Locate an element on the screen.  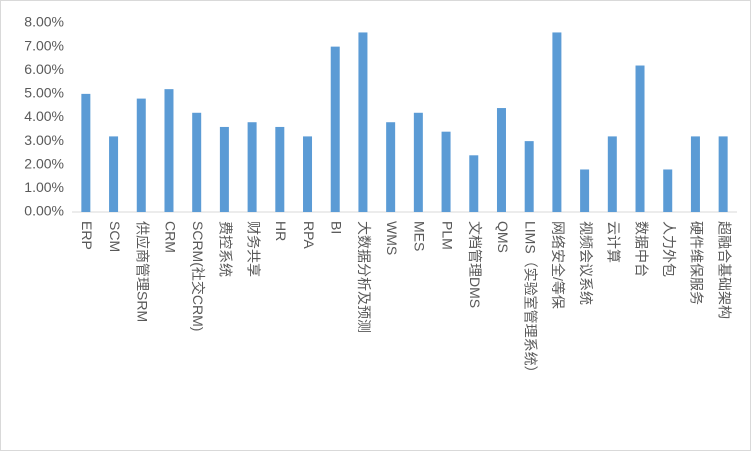
x-tick-label: 网络安全/等保 is located at coordinates (558, 265).